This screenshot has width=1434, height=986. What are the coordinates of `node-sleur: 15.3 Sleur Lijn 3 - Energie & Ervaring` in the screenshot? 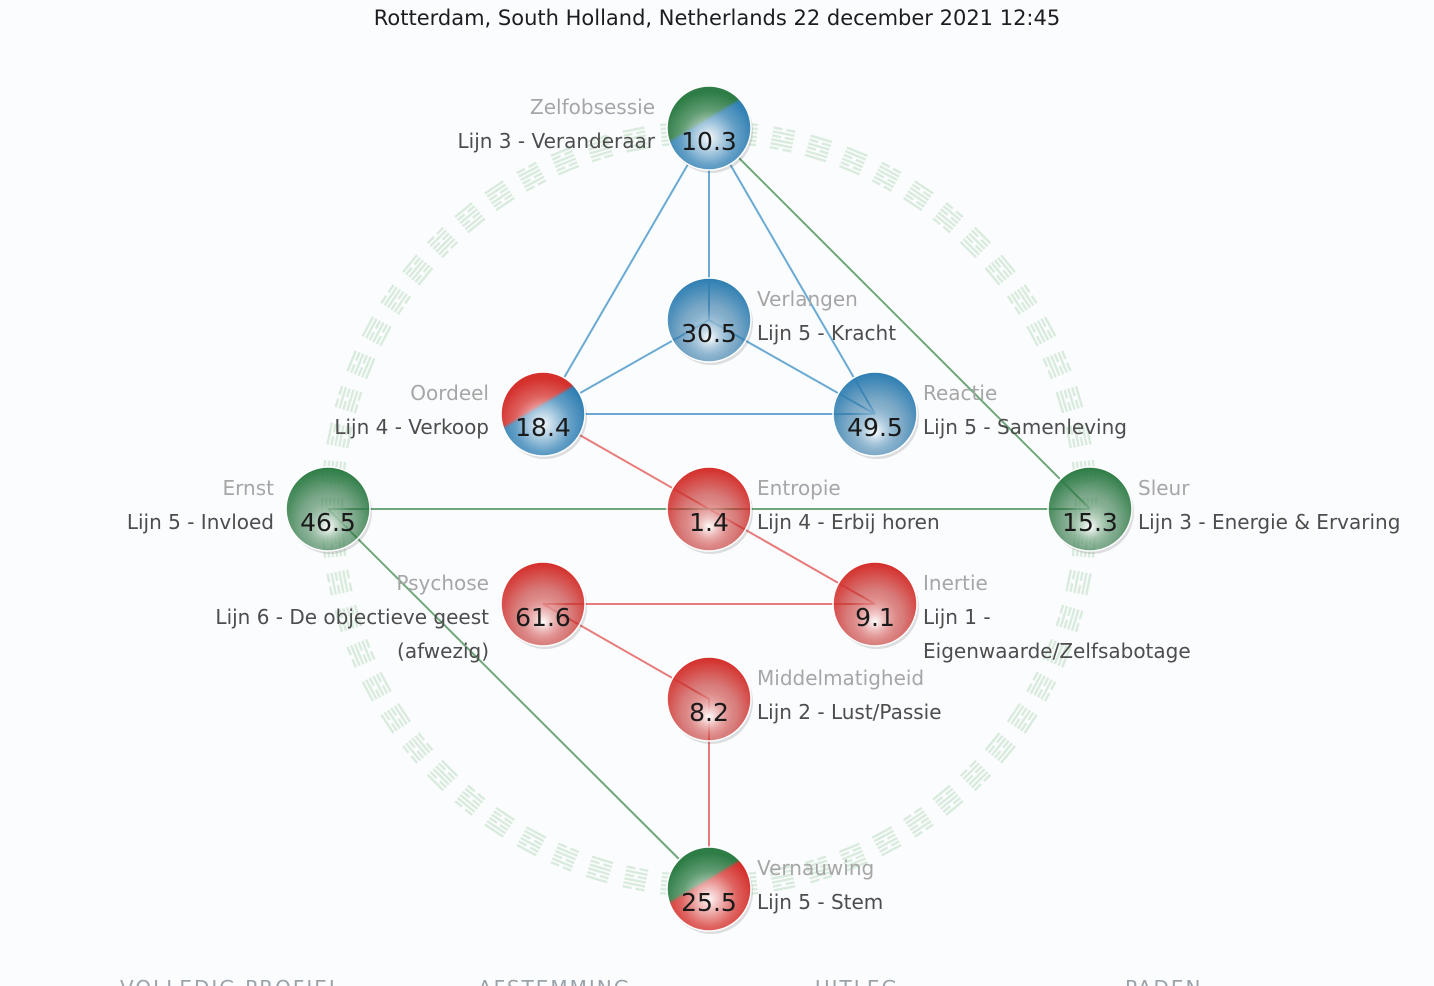 It's located at (1223, 510).